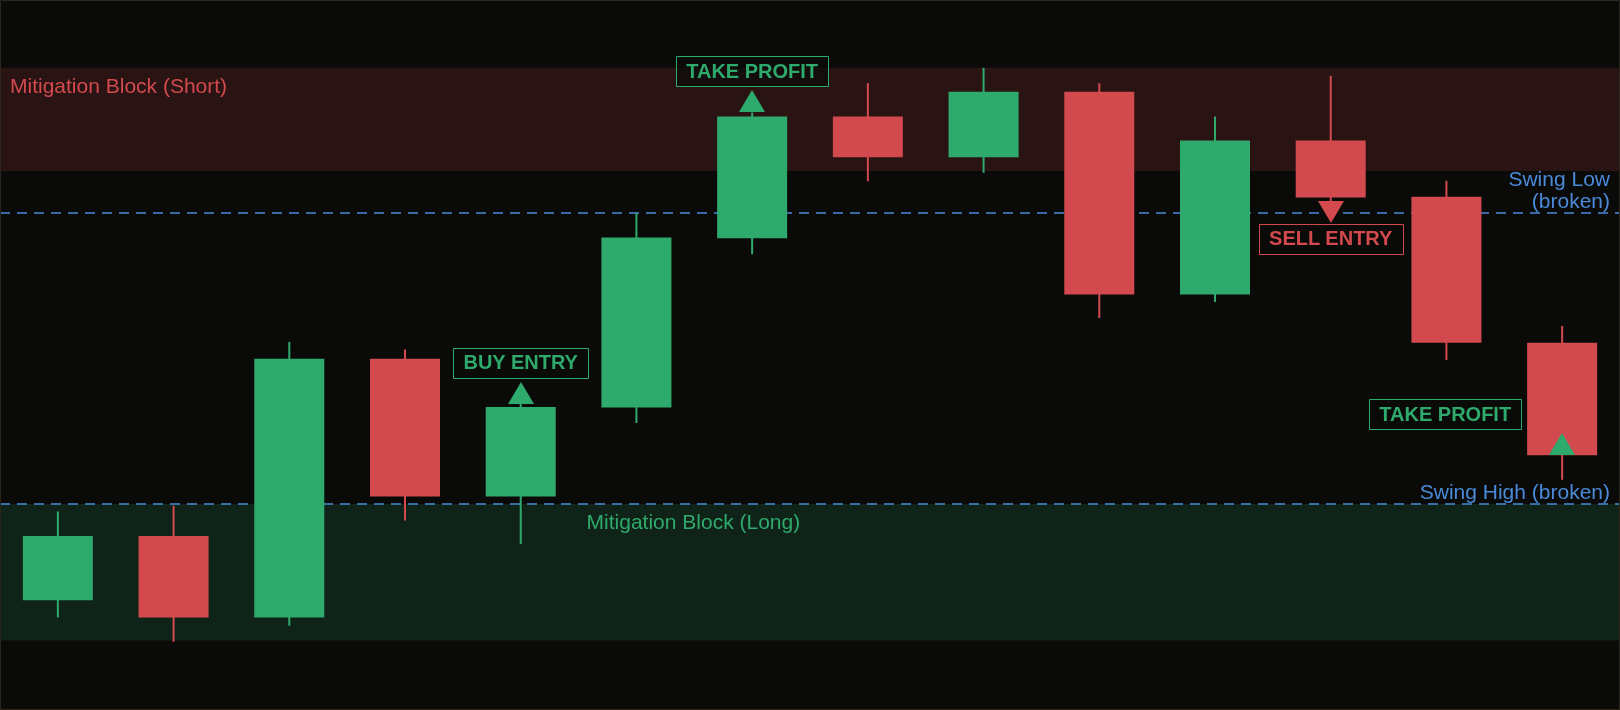 The height and width of the screenshot is (710, 1620). What do you see at coordinates (1559, 189) in the screenshot?
I see `ref-line-label: Swing Low (broken)` at bounding box center [1559, 189].